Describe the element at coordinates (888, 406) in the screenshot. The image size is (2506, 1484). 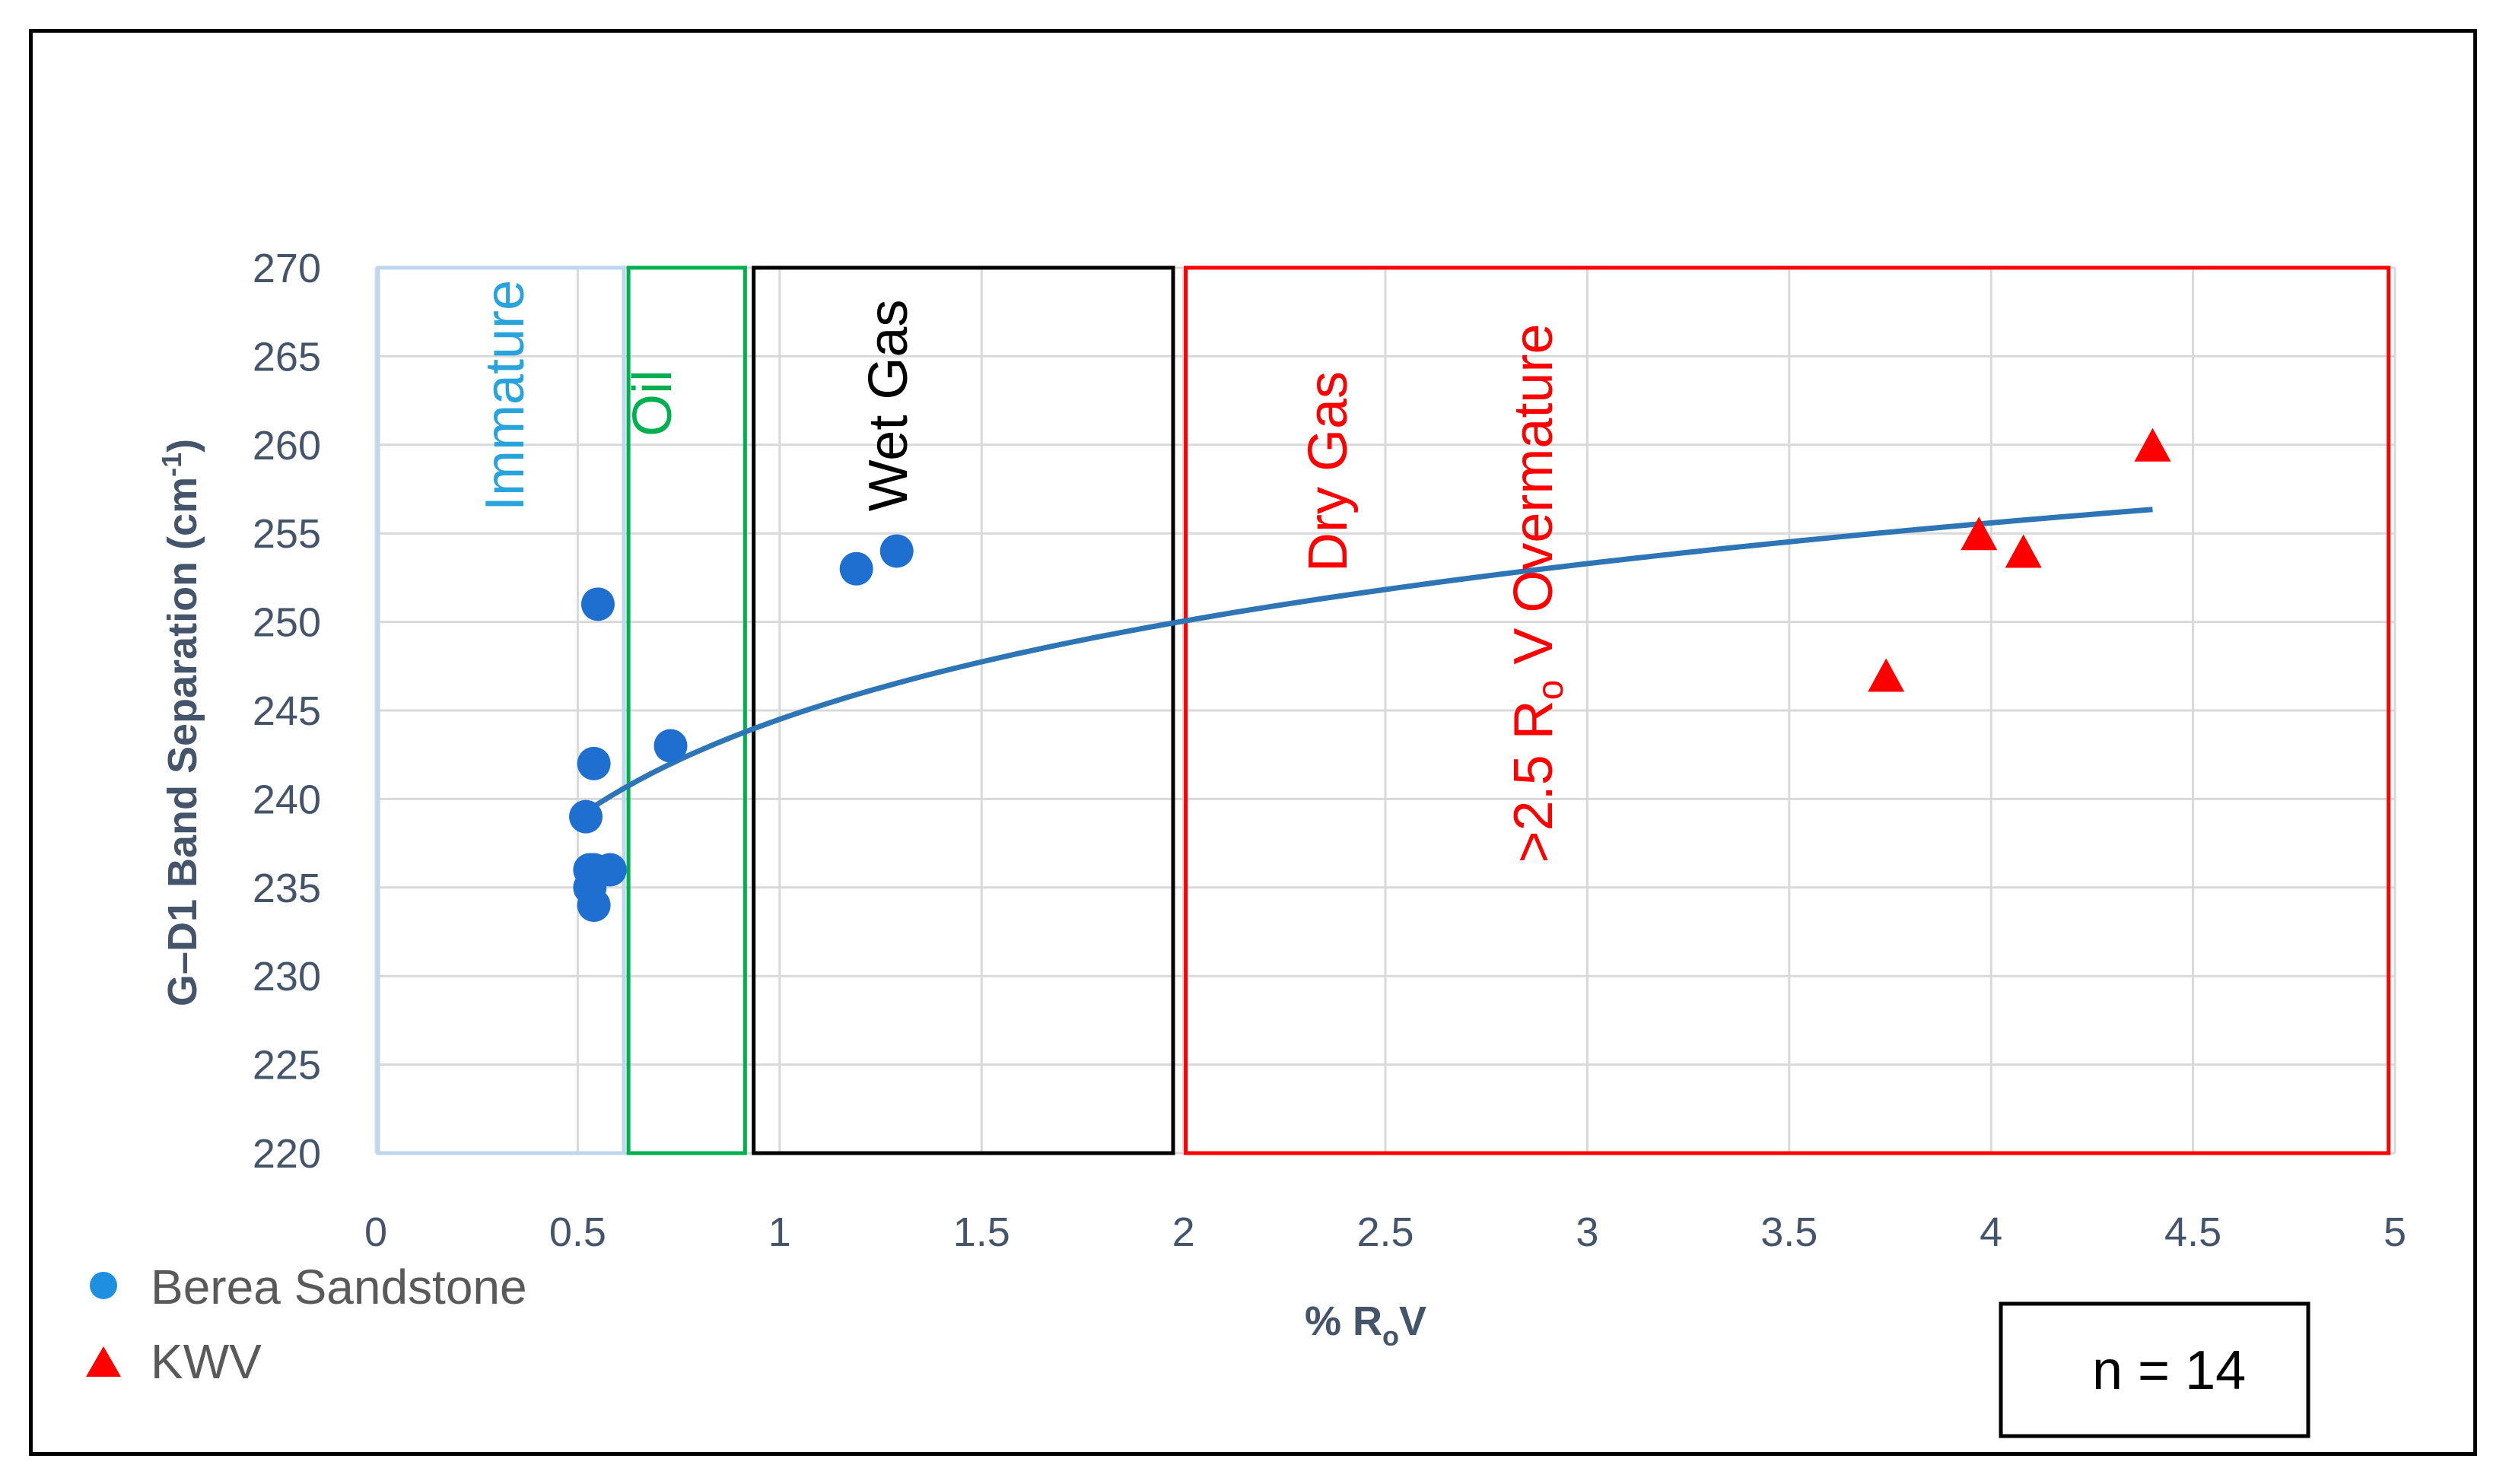
I see `zone-label-wet-gas: Wet Gas` at that location.